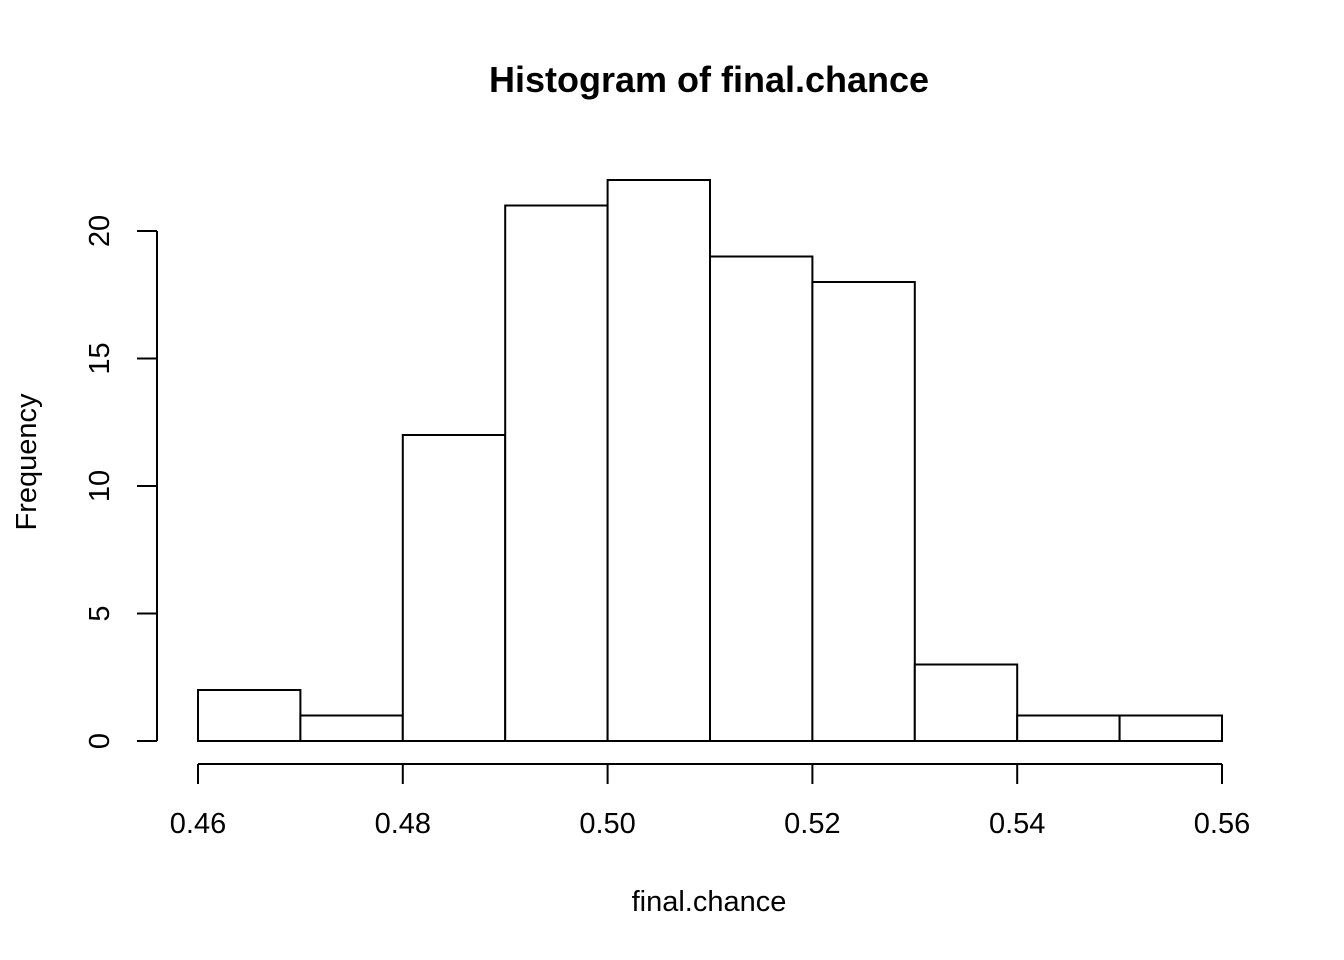 The height and width of the screenshot is (960, 1344). I want to click on y-tick-label: 15, so click(100, 358).